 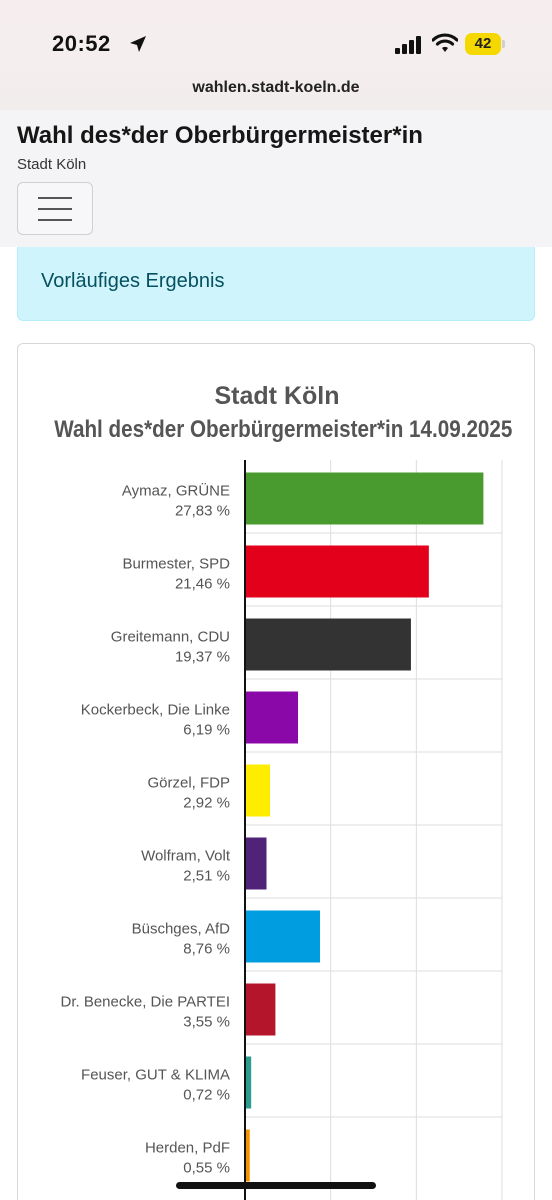 What do you see at coordinates (276, 87) in the screenshot?
I see `url-bar: wahlen.stadt-koeln.de` at bounding box center [276, 87].